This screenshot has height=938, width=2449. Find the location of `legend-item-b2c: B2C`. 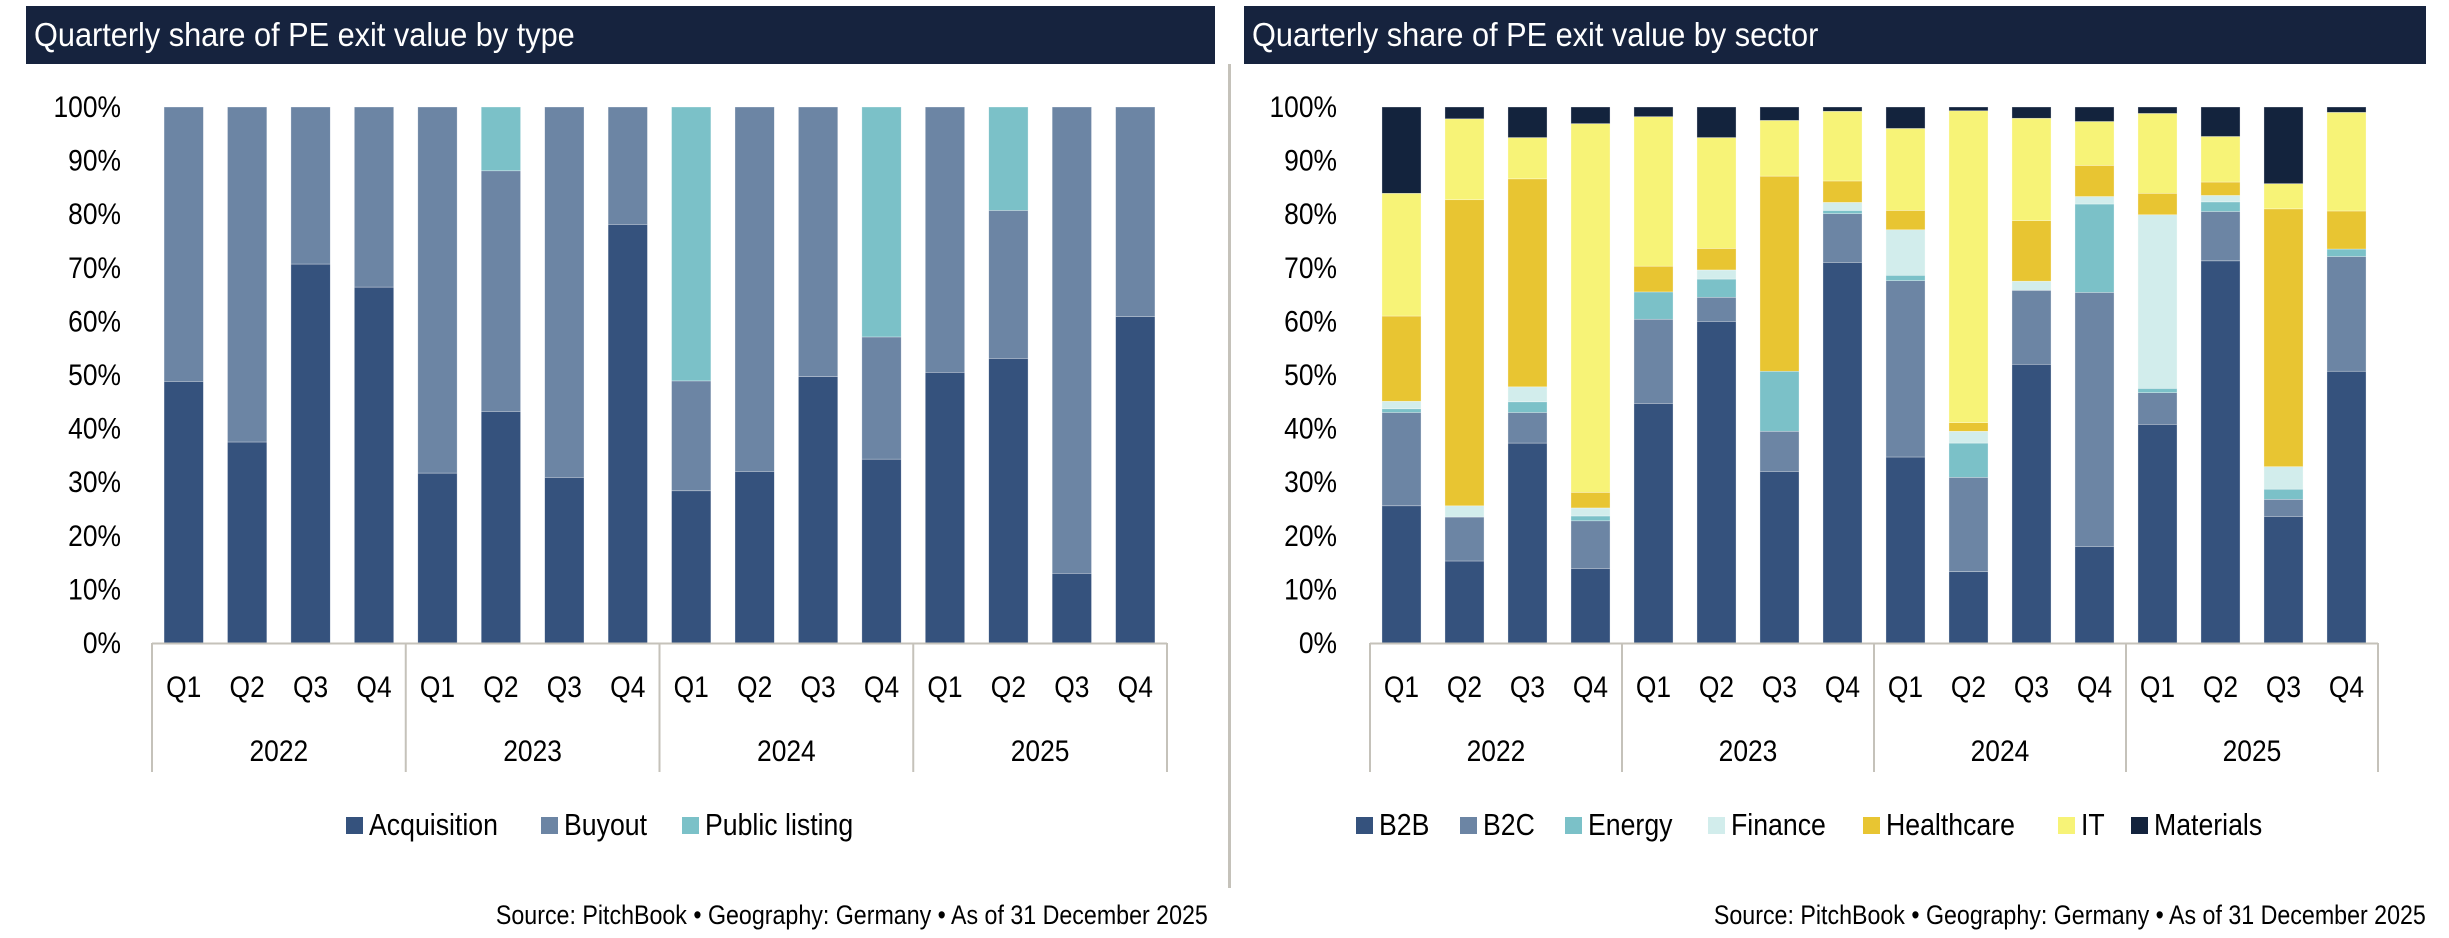

legend-item-b2c: B2C is located at coordinates (1497, 825).